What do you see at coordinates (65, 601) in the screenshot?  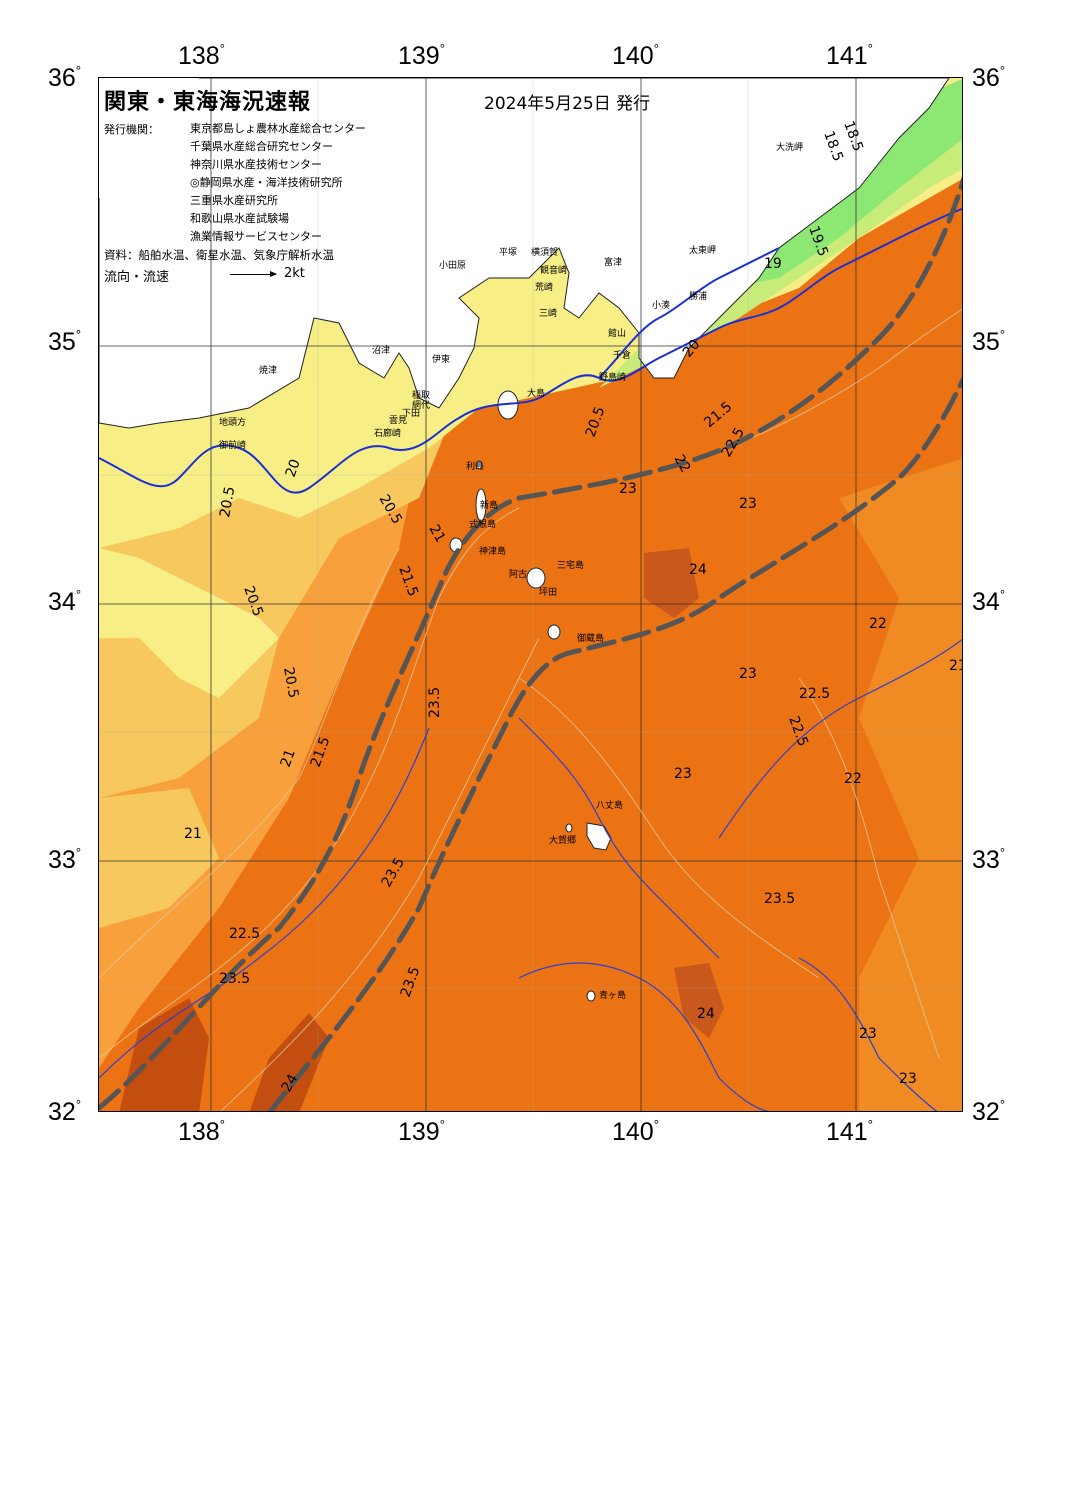 I see `lat-label-34-left: 34°` at bounding box center [65, 601].